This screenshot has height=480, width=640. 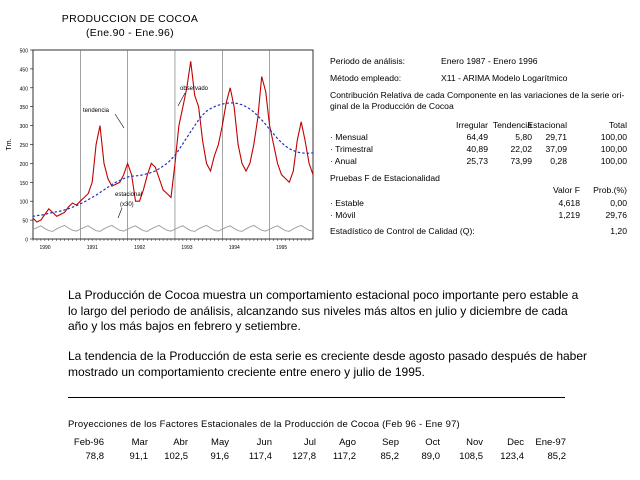 What do you see at coordinates (24, 52) in the screenshot?
I see `y-tick-label: 500` at bounding box center [24, 52].